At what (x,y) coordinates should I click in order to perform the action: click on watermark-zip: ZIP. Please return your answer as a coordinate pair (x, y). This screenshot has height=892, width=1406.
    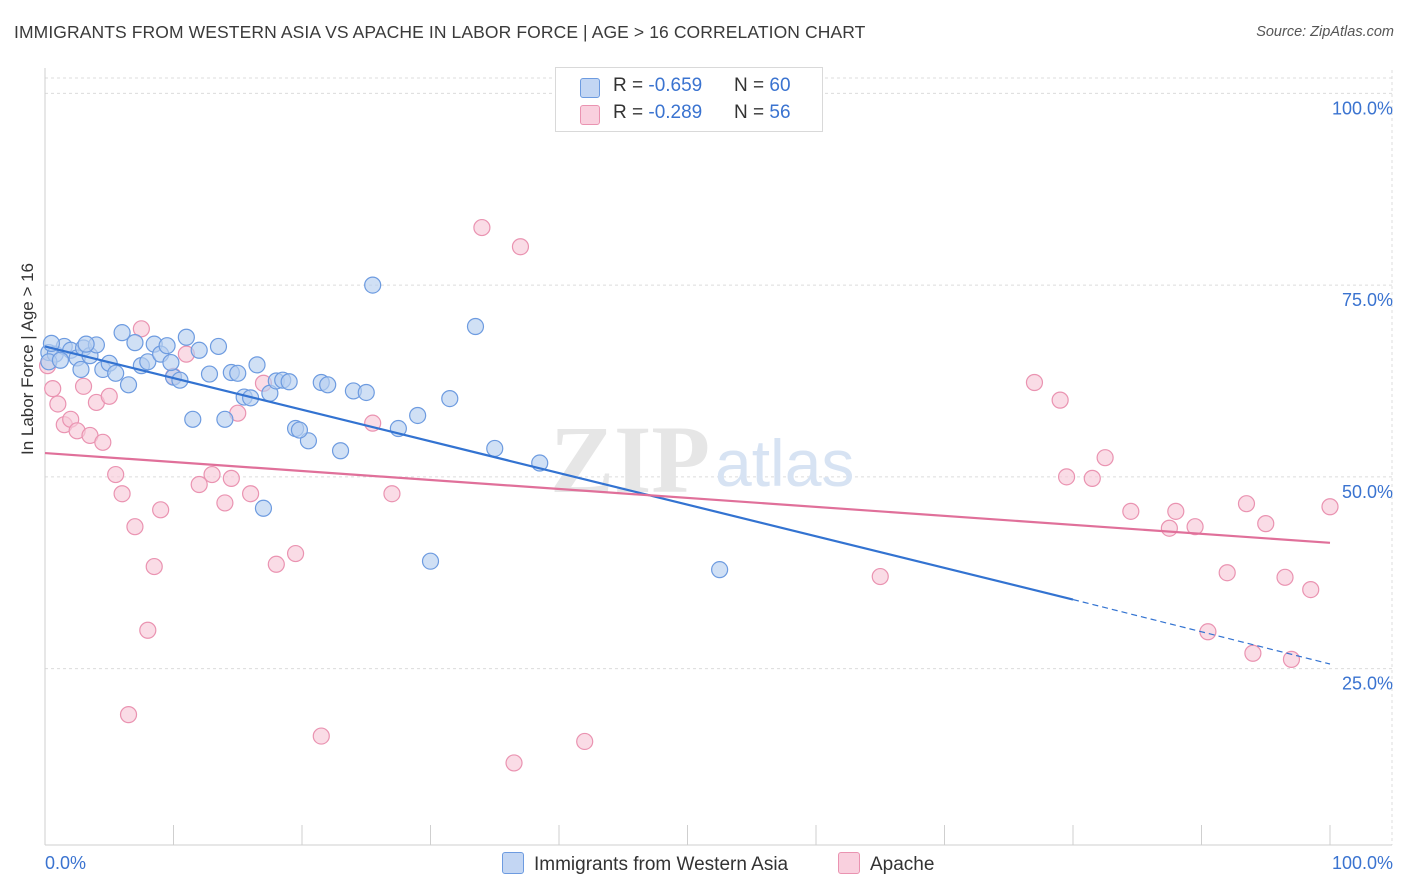
    Looking at the image, I should click on (630, 459).